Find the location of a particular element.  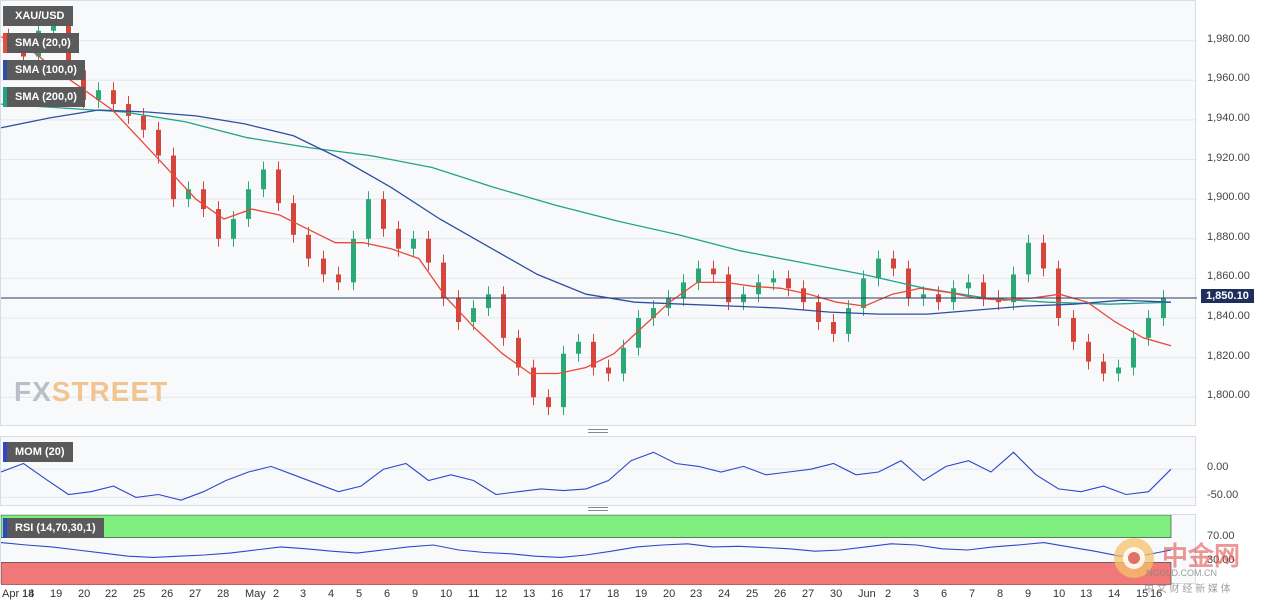

momentum-svg is located at coordinates (598, 472).